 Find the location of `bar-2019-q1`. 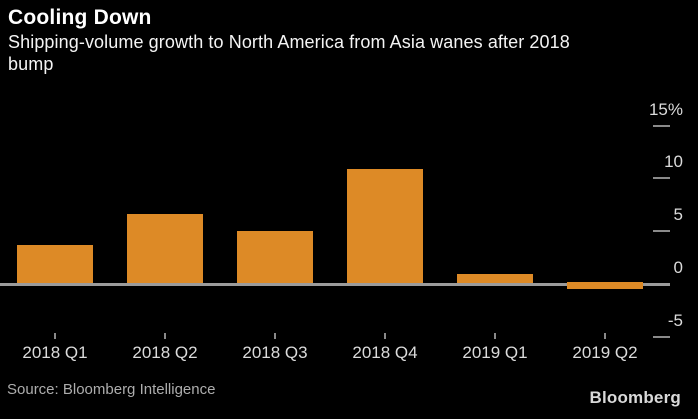

bar-2019-q1 is located at coordinates (495, 279).